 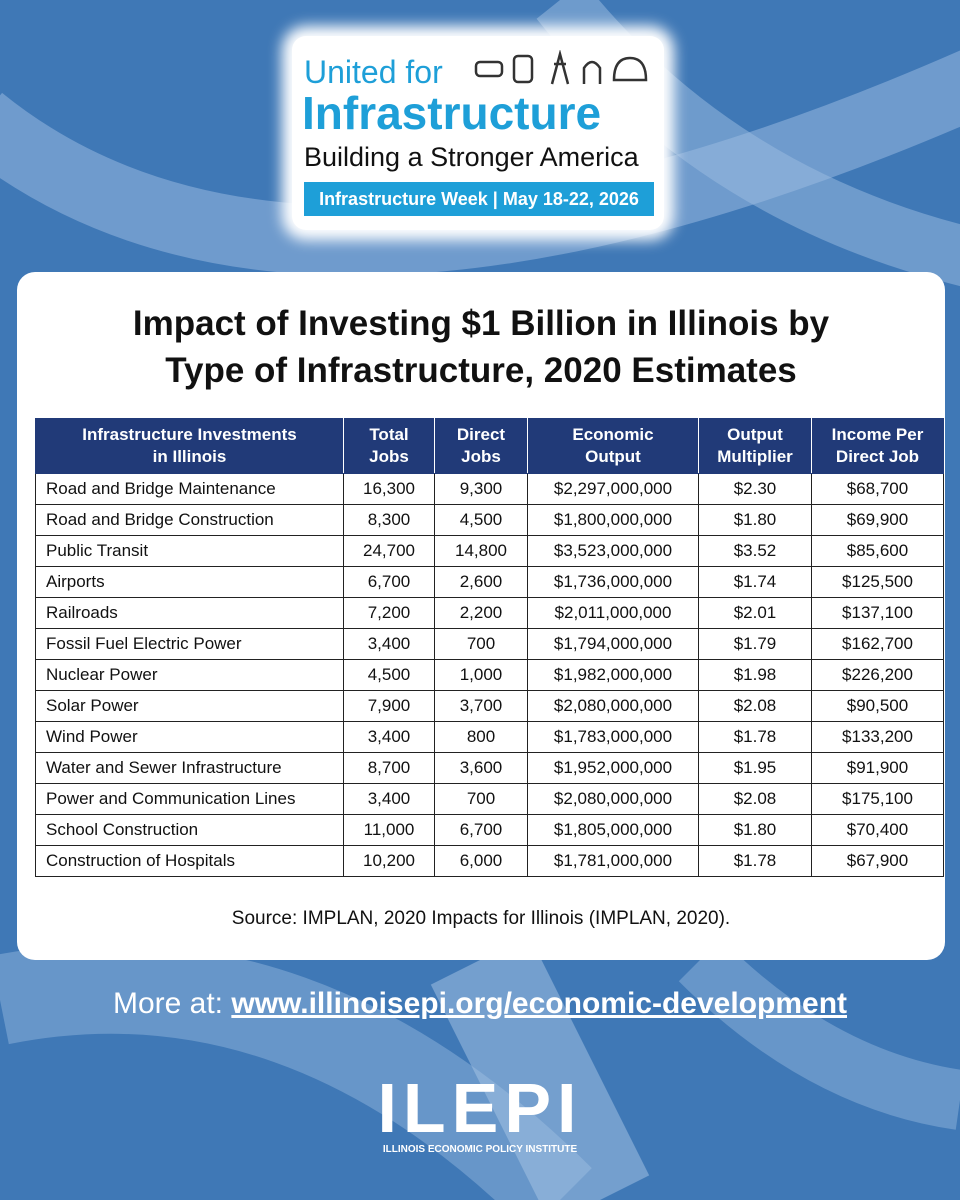 What do you see at coordinates (189, 446) in the screenshot?
I see `column-header: Infrastructure Investments in Illinois` at bounding box center [189, 446].